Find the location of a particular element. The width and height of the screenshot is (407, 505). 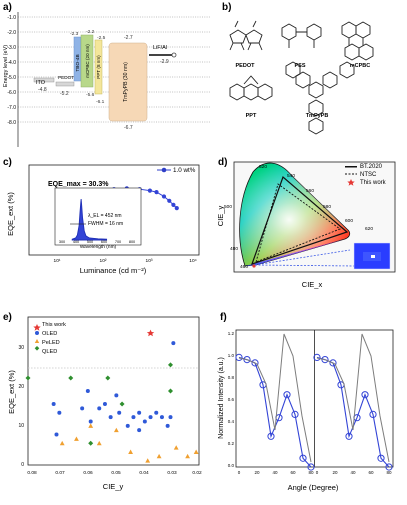

panel-d-x-axis-label: CIE_x is located at coordinates (312, 284).